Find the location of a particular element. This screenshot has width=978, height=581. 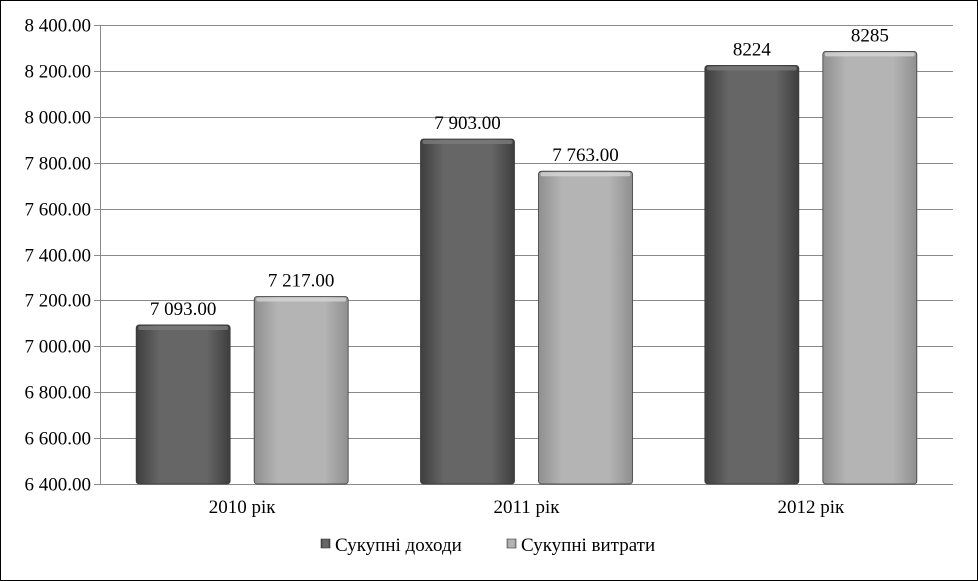

y-tick-label: 6 400.00 is located at coordinates (58, 485).